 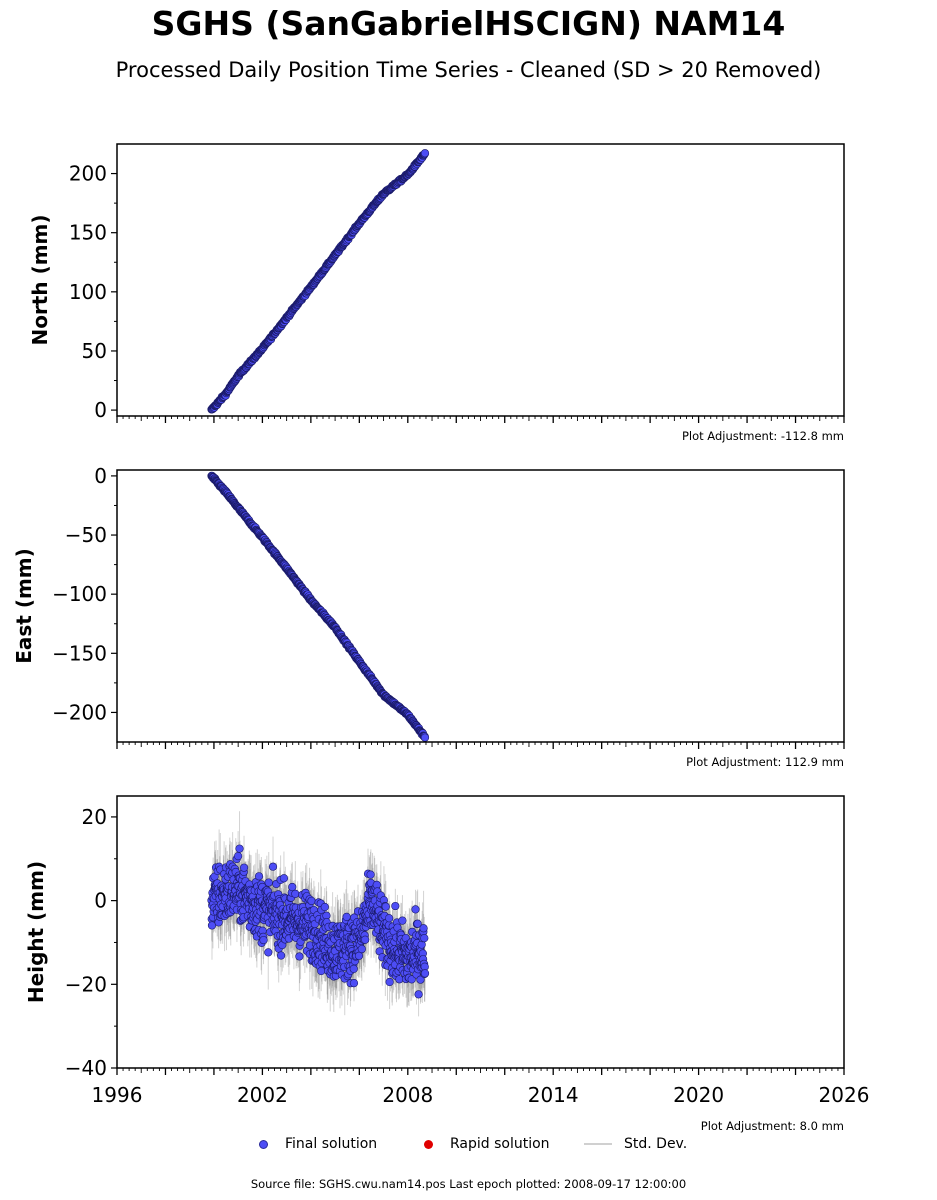 I want to click on plot-adjustment-label: Plot Adjustment: -112.8 mm, so click(x=763, y=436).